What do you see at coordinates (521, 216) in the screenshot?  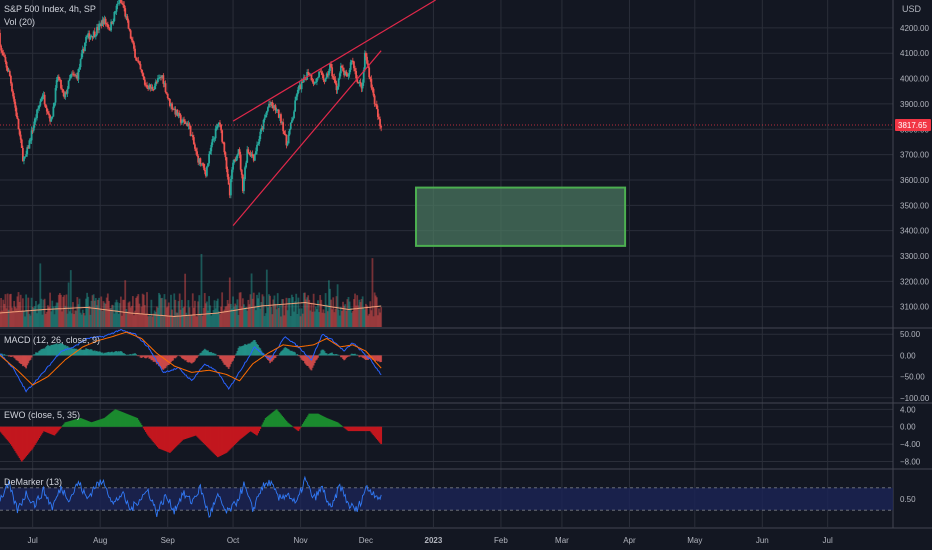 I see `target-zone` at bounding box center [521, 216].